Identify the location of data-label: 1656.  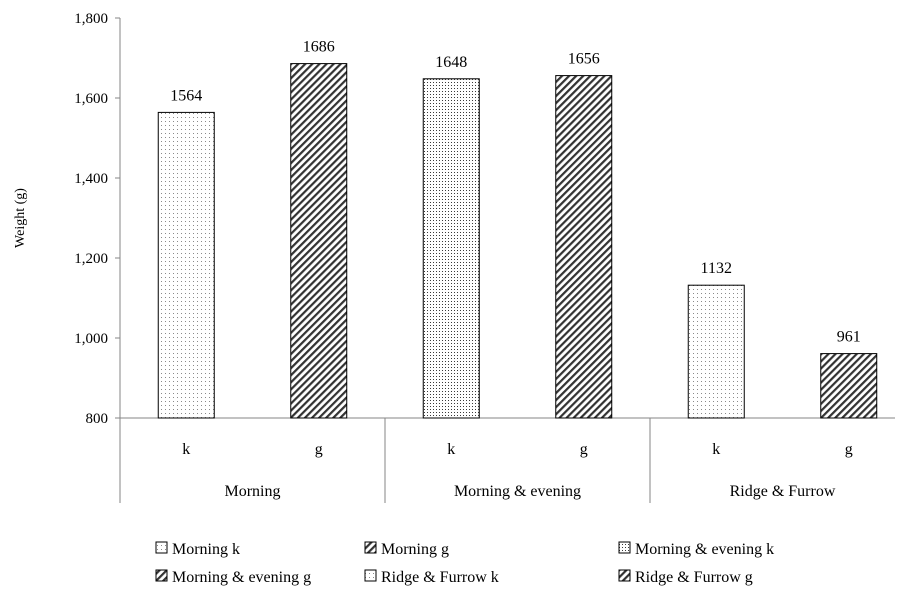
(584, 59).